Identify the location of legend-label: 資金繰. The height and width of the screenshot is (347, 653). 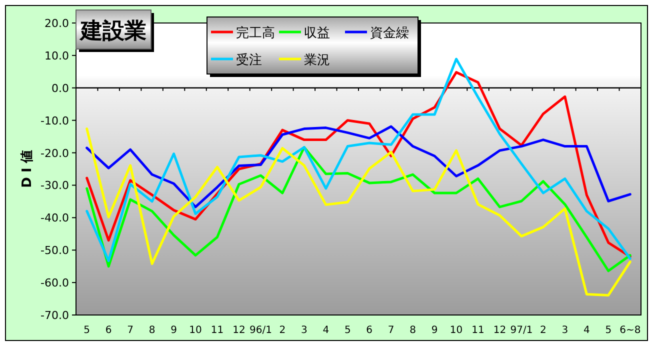
(389, 33).